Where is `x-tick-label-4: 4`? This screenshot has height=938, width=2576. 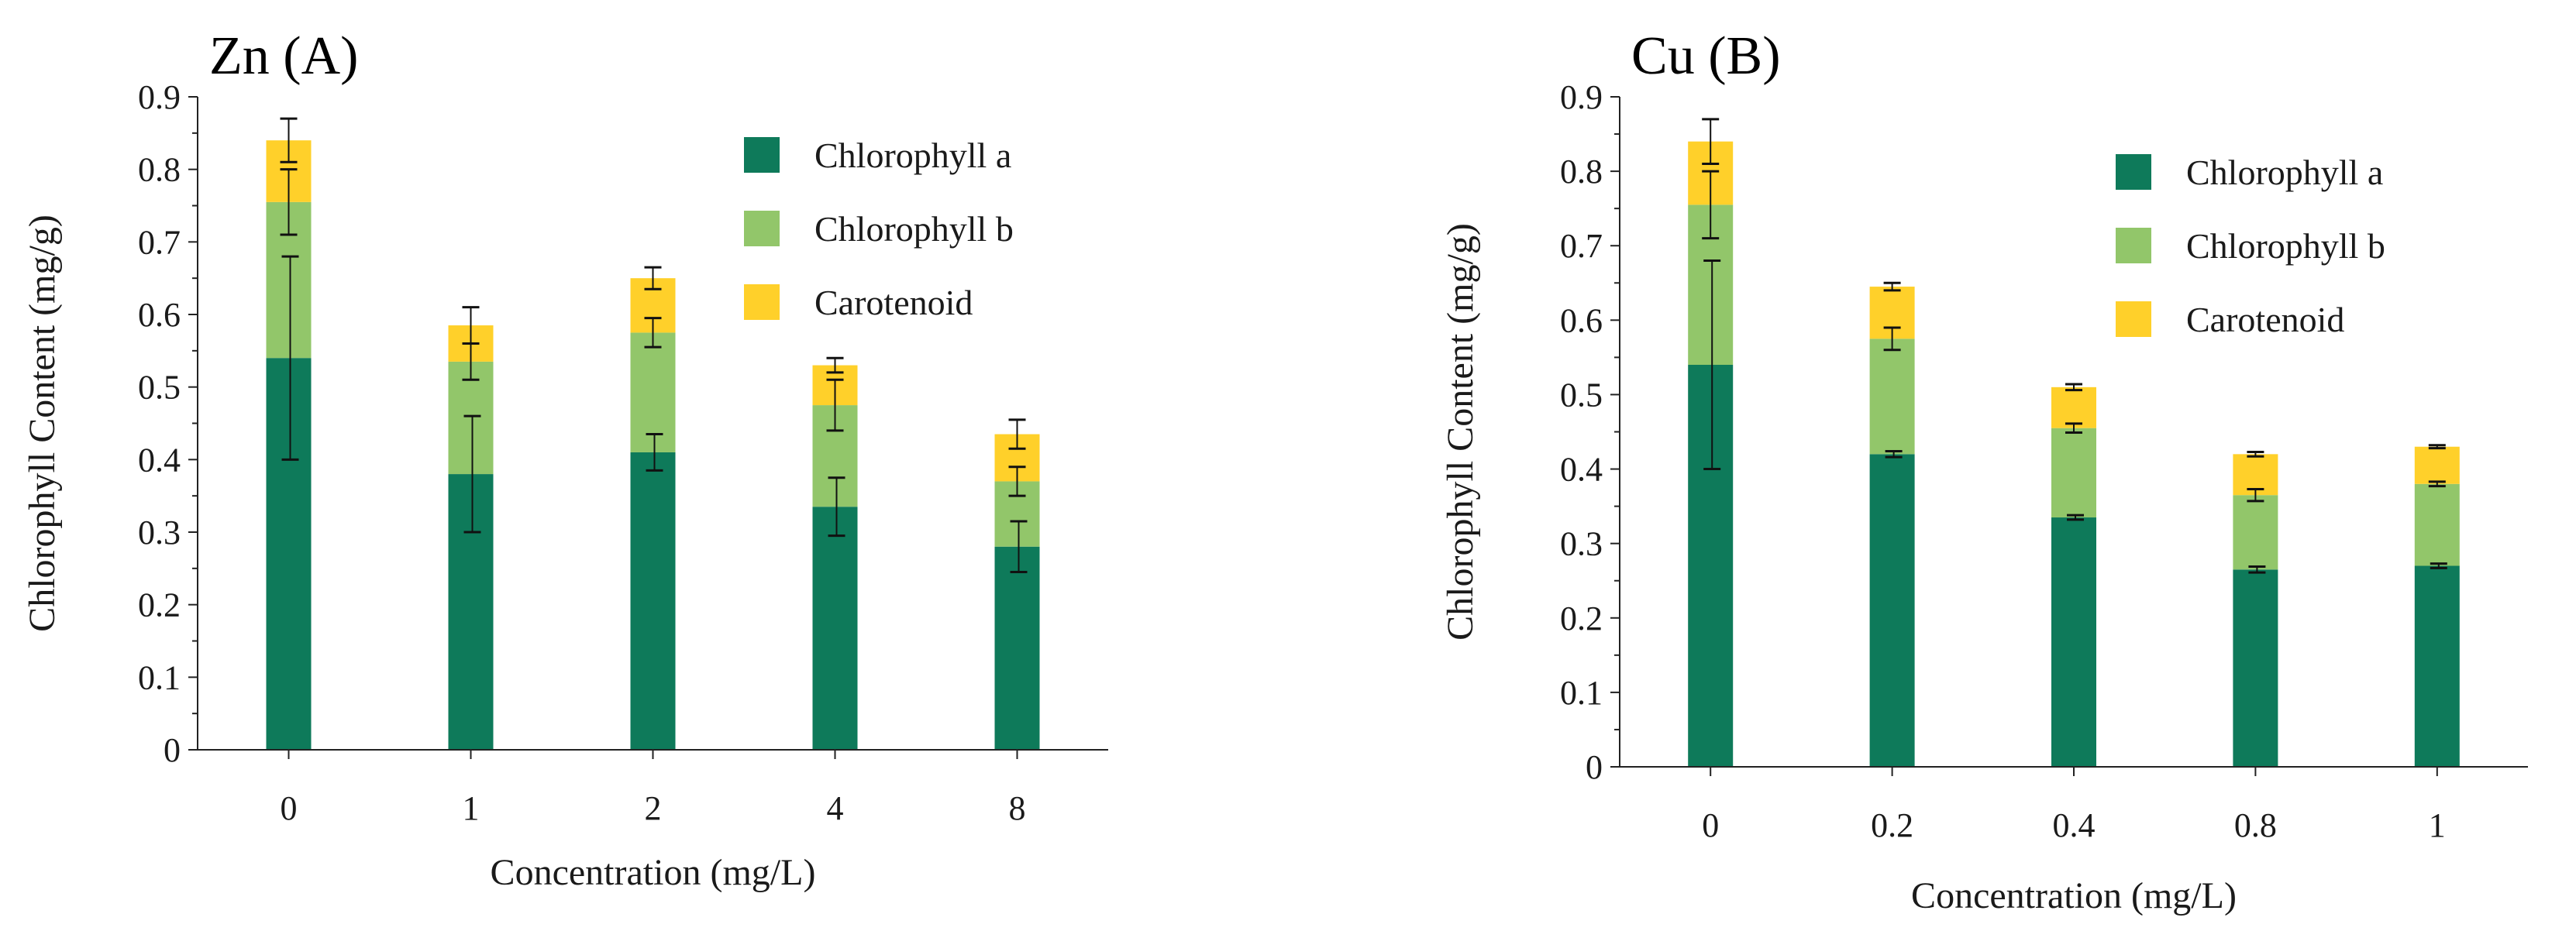
x-tick-label-4: 4 is located at coordinates (835, 808).